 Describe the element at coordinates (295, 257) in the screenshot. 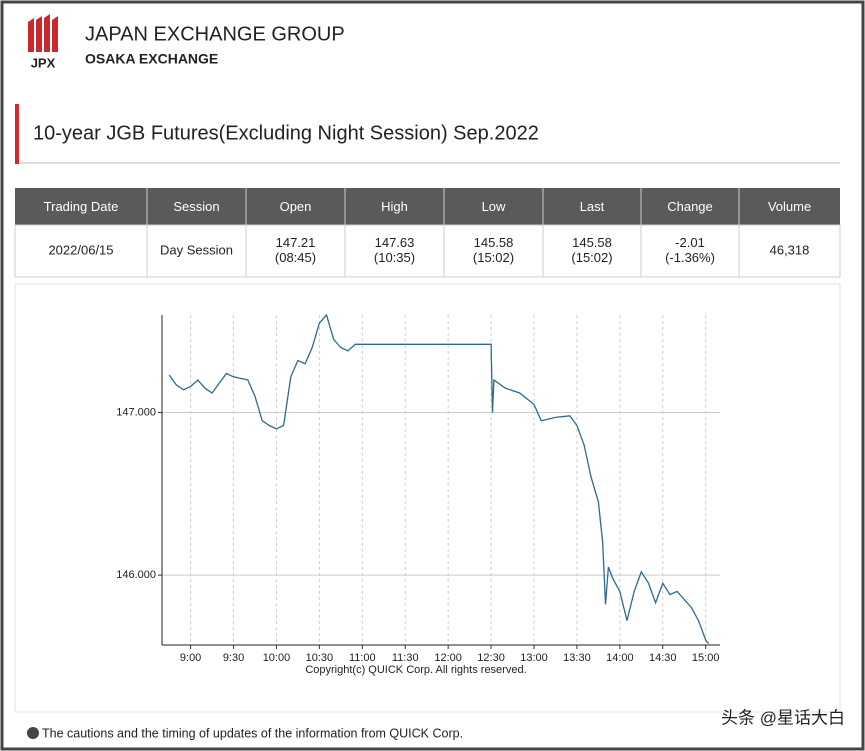

I see `table-cell: (08:45)` at that location.